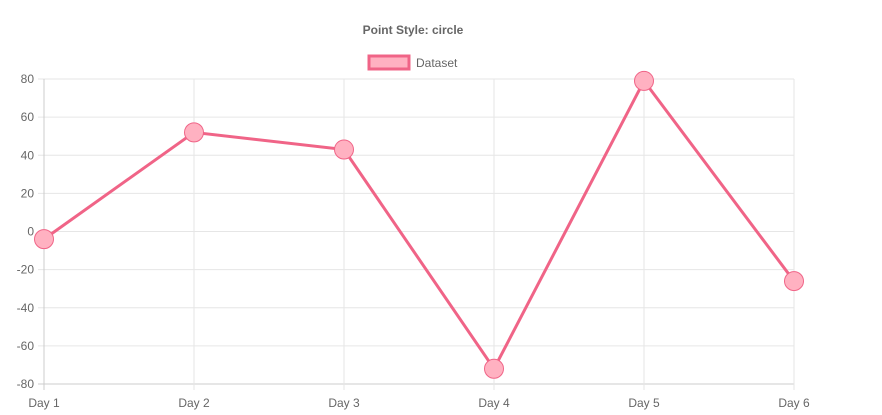 The image size is (882, 415). What do you see at coordinates (344, 403) in the screenshot?
I see `x-tick-label: Day 3` at bounding box center [344, 403].